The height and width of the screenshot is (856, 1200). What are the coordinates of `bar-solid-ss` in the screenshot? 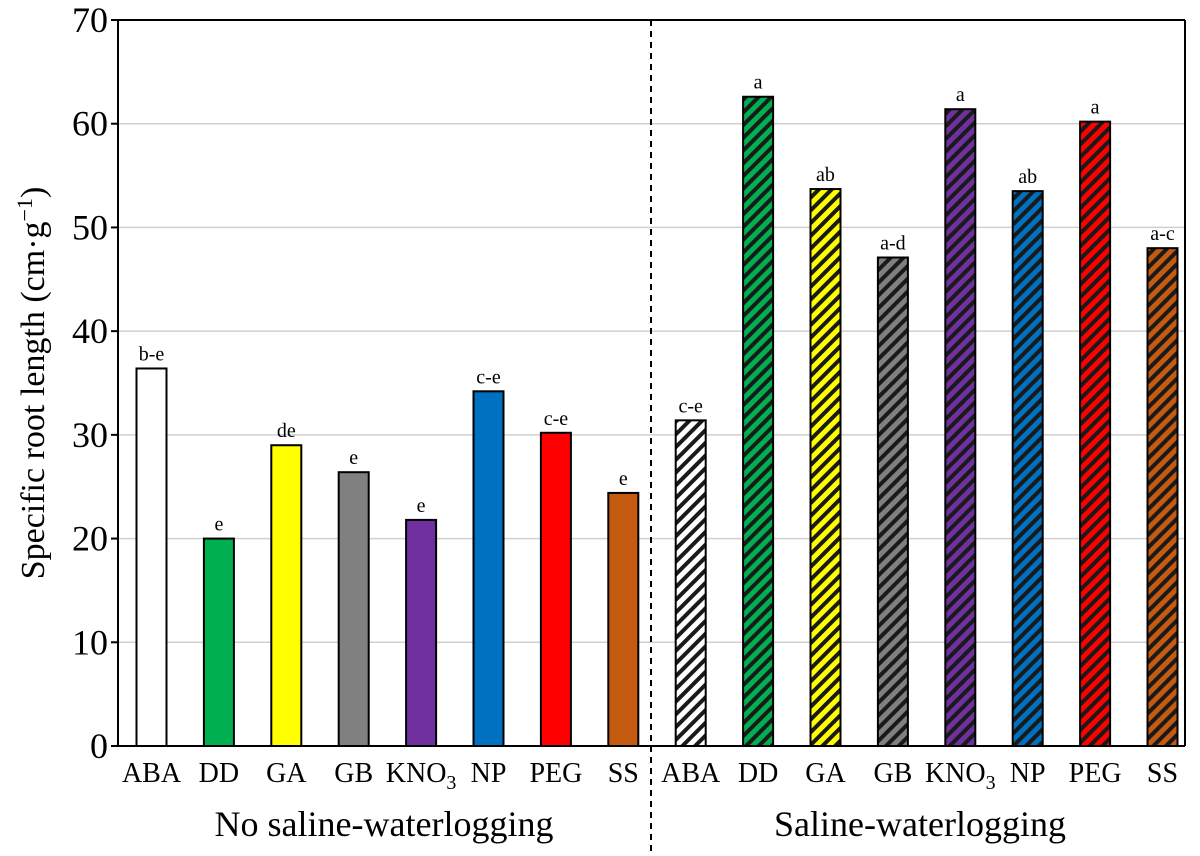 It's located at (623, 619).